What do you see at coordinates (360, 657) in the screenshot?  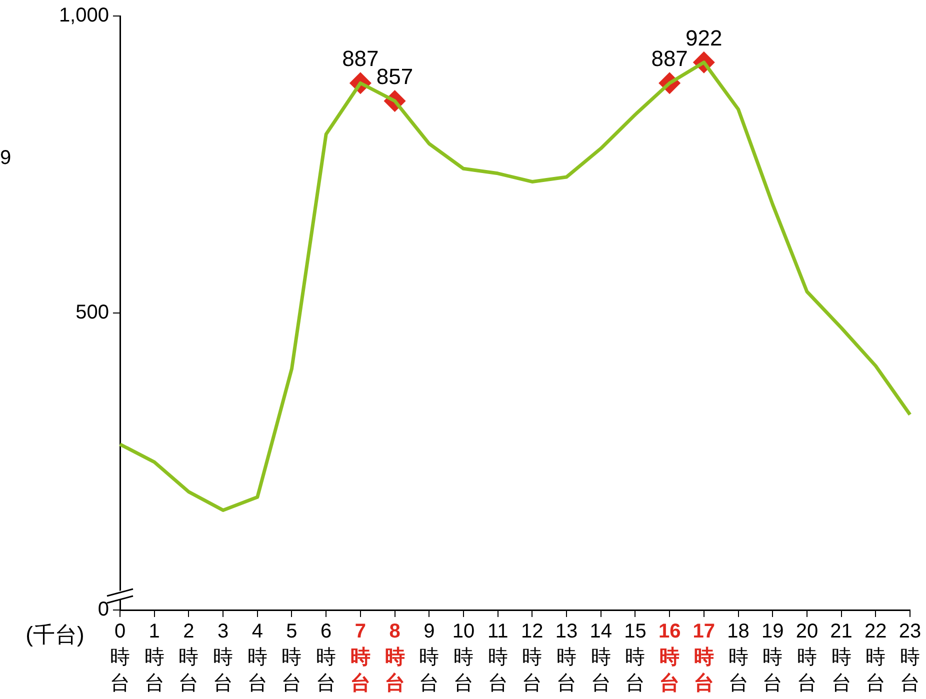 I see `x-tick-label: 7時台` at bounding box center [360, 657].